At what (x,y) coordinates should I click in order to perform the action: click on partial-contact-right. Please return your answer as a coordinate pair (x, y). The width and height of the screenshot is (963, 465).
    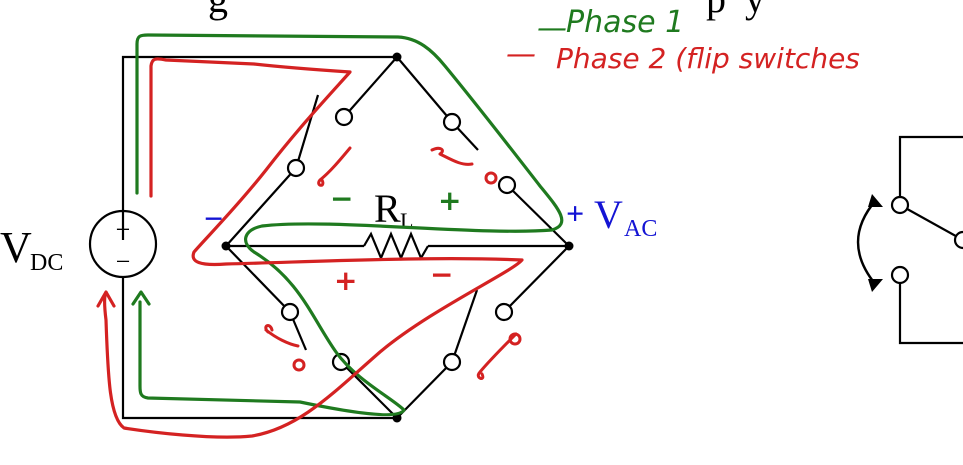
    Looking at the image, I should click on (958, 240).